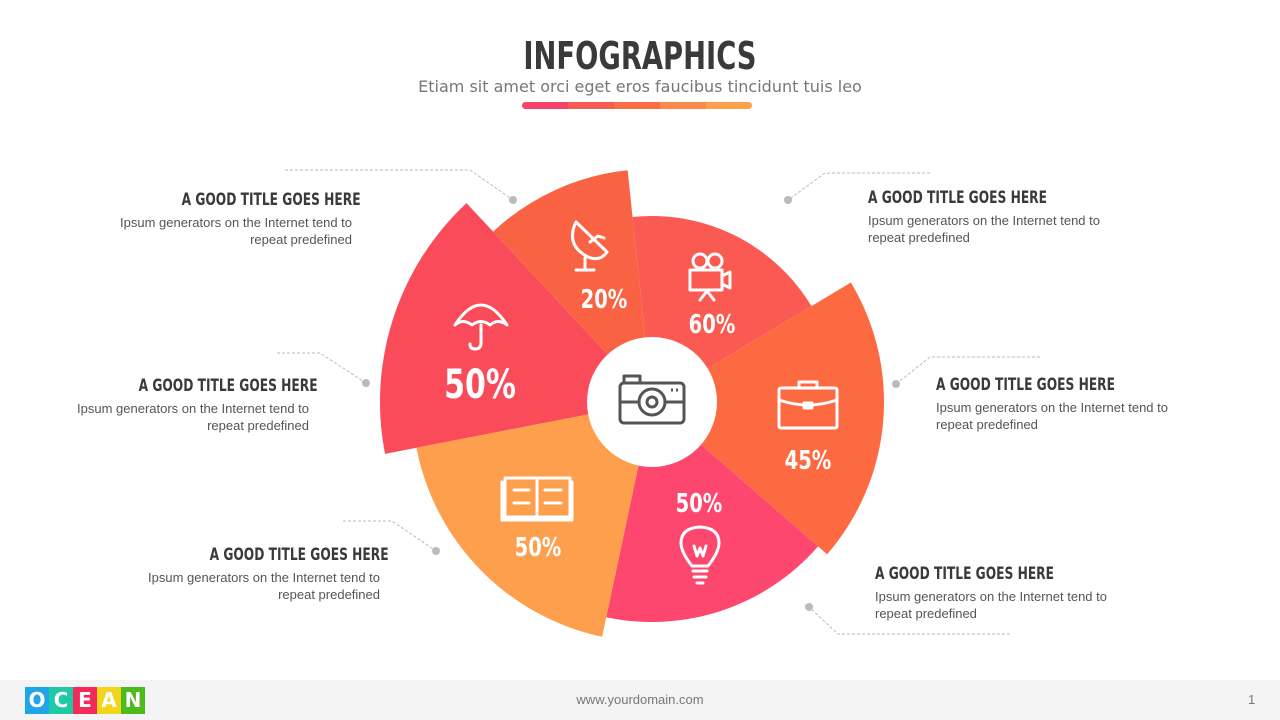 The width and height of the screenshot is (1280, 720). I want to click on logo-letter: O, so click(37, 700).